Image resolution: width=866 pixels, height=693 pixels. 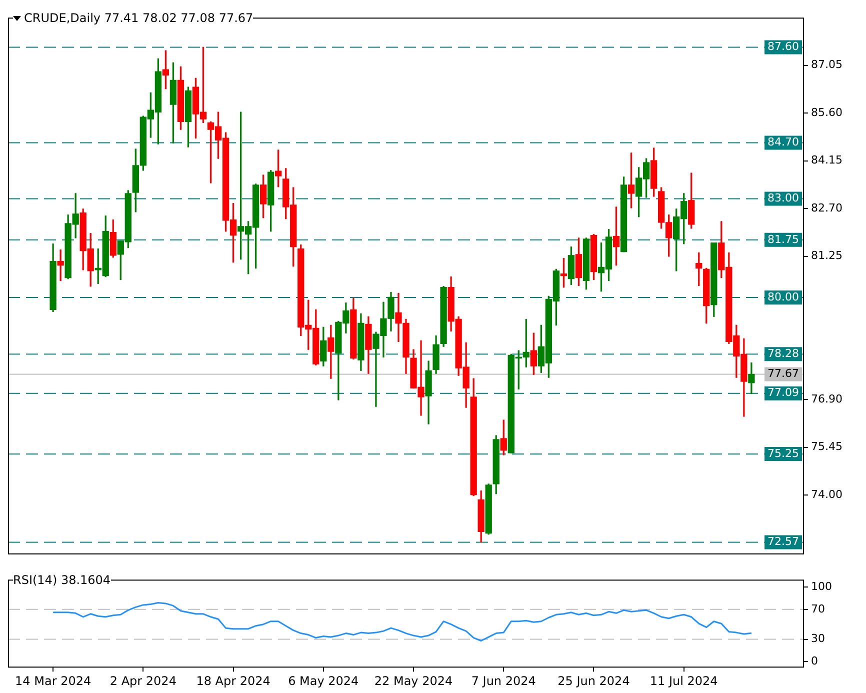 I want to click on ref-line-label: 83.00, so click(x=784, y=198).